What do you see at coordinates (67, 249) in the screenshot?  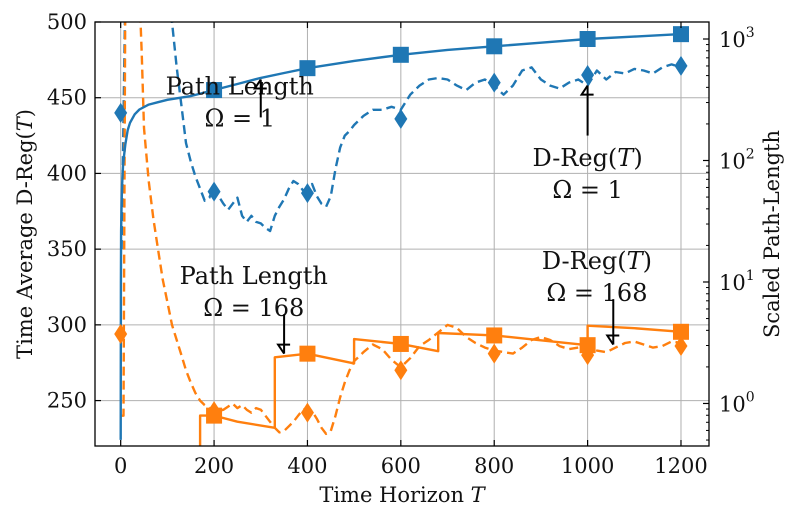 I see `y-left-tick-label: 350` at bounding box center [67, 249].